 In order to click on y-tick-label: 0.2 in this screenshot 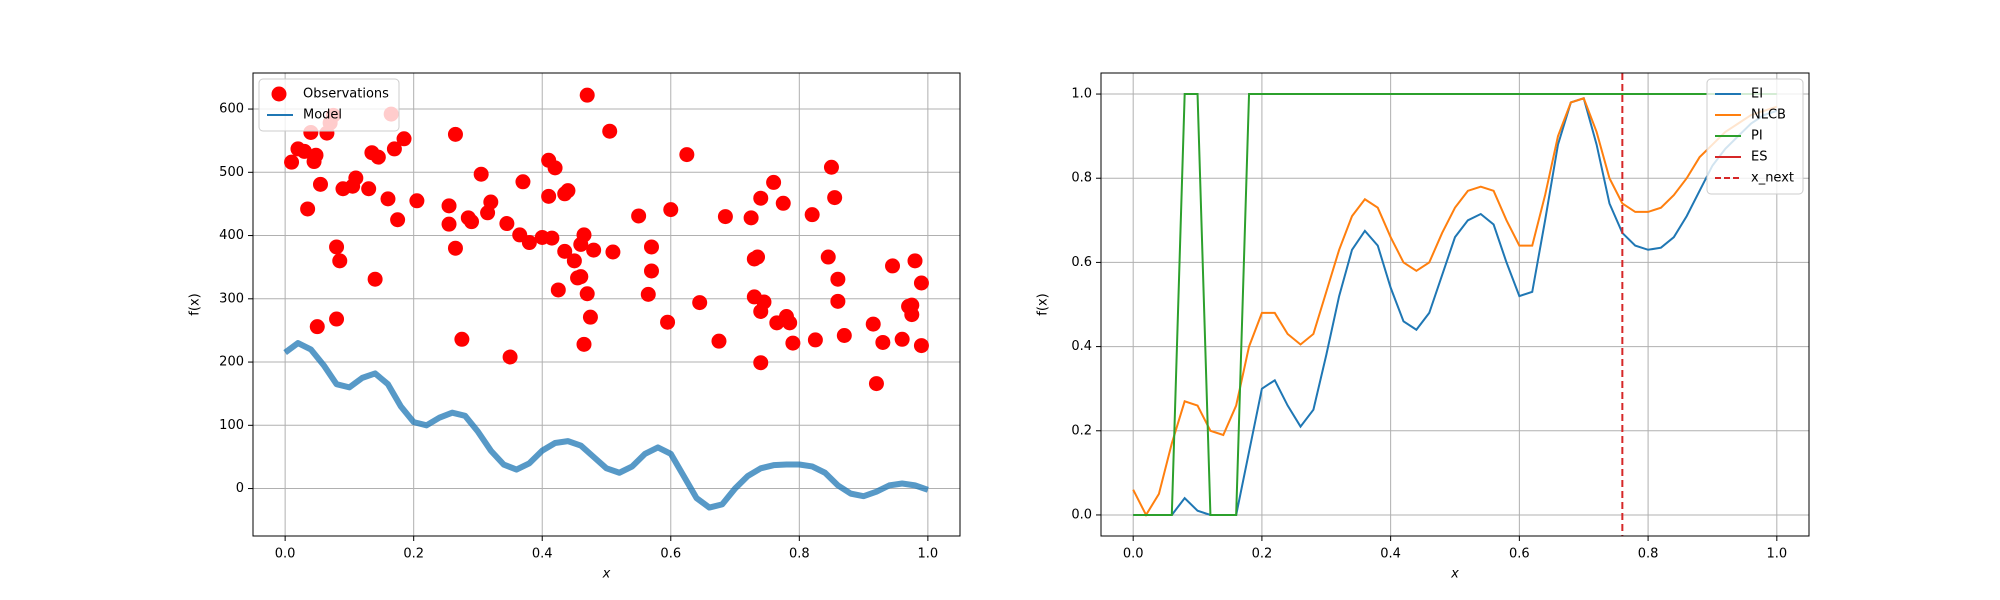, I will do `click(1081, 430)`.